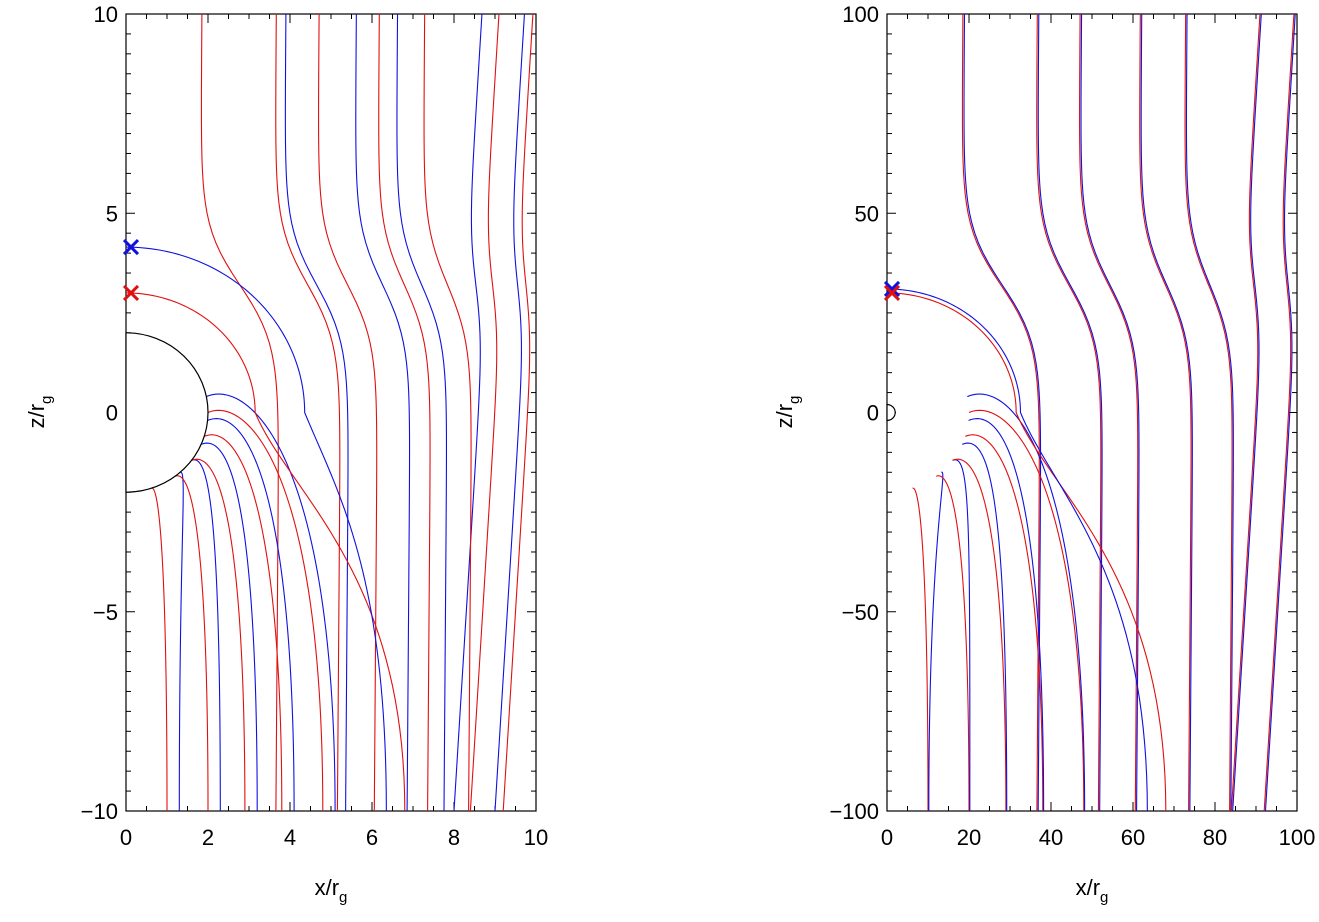 The width and height of the screenshot is (1319, 922). What do you see at coordinates (99, 811) in the screenshot?
I see `y-tick-label: −10` at bounding box center [99, 811].